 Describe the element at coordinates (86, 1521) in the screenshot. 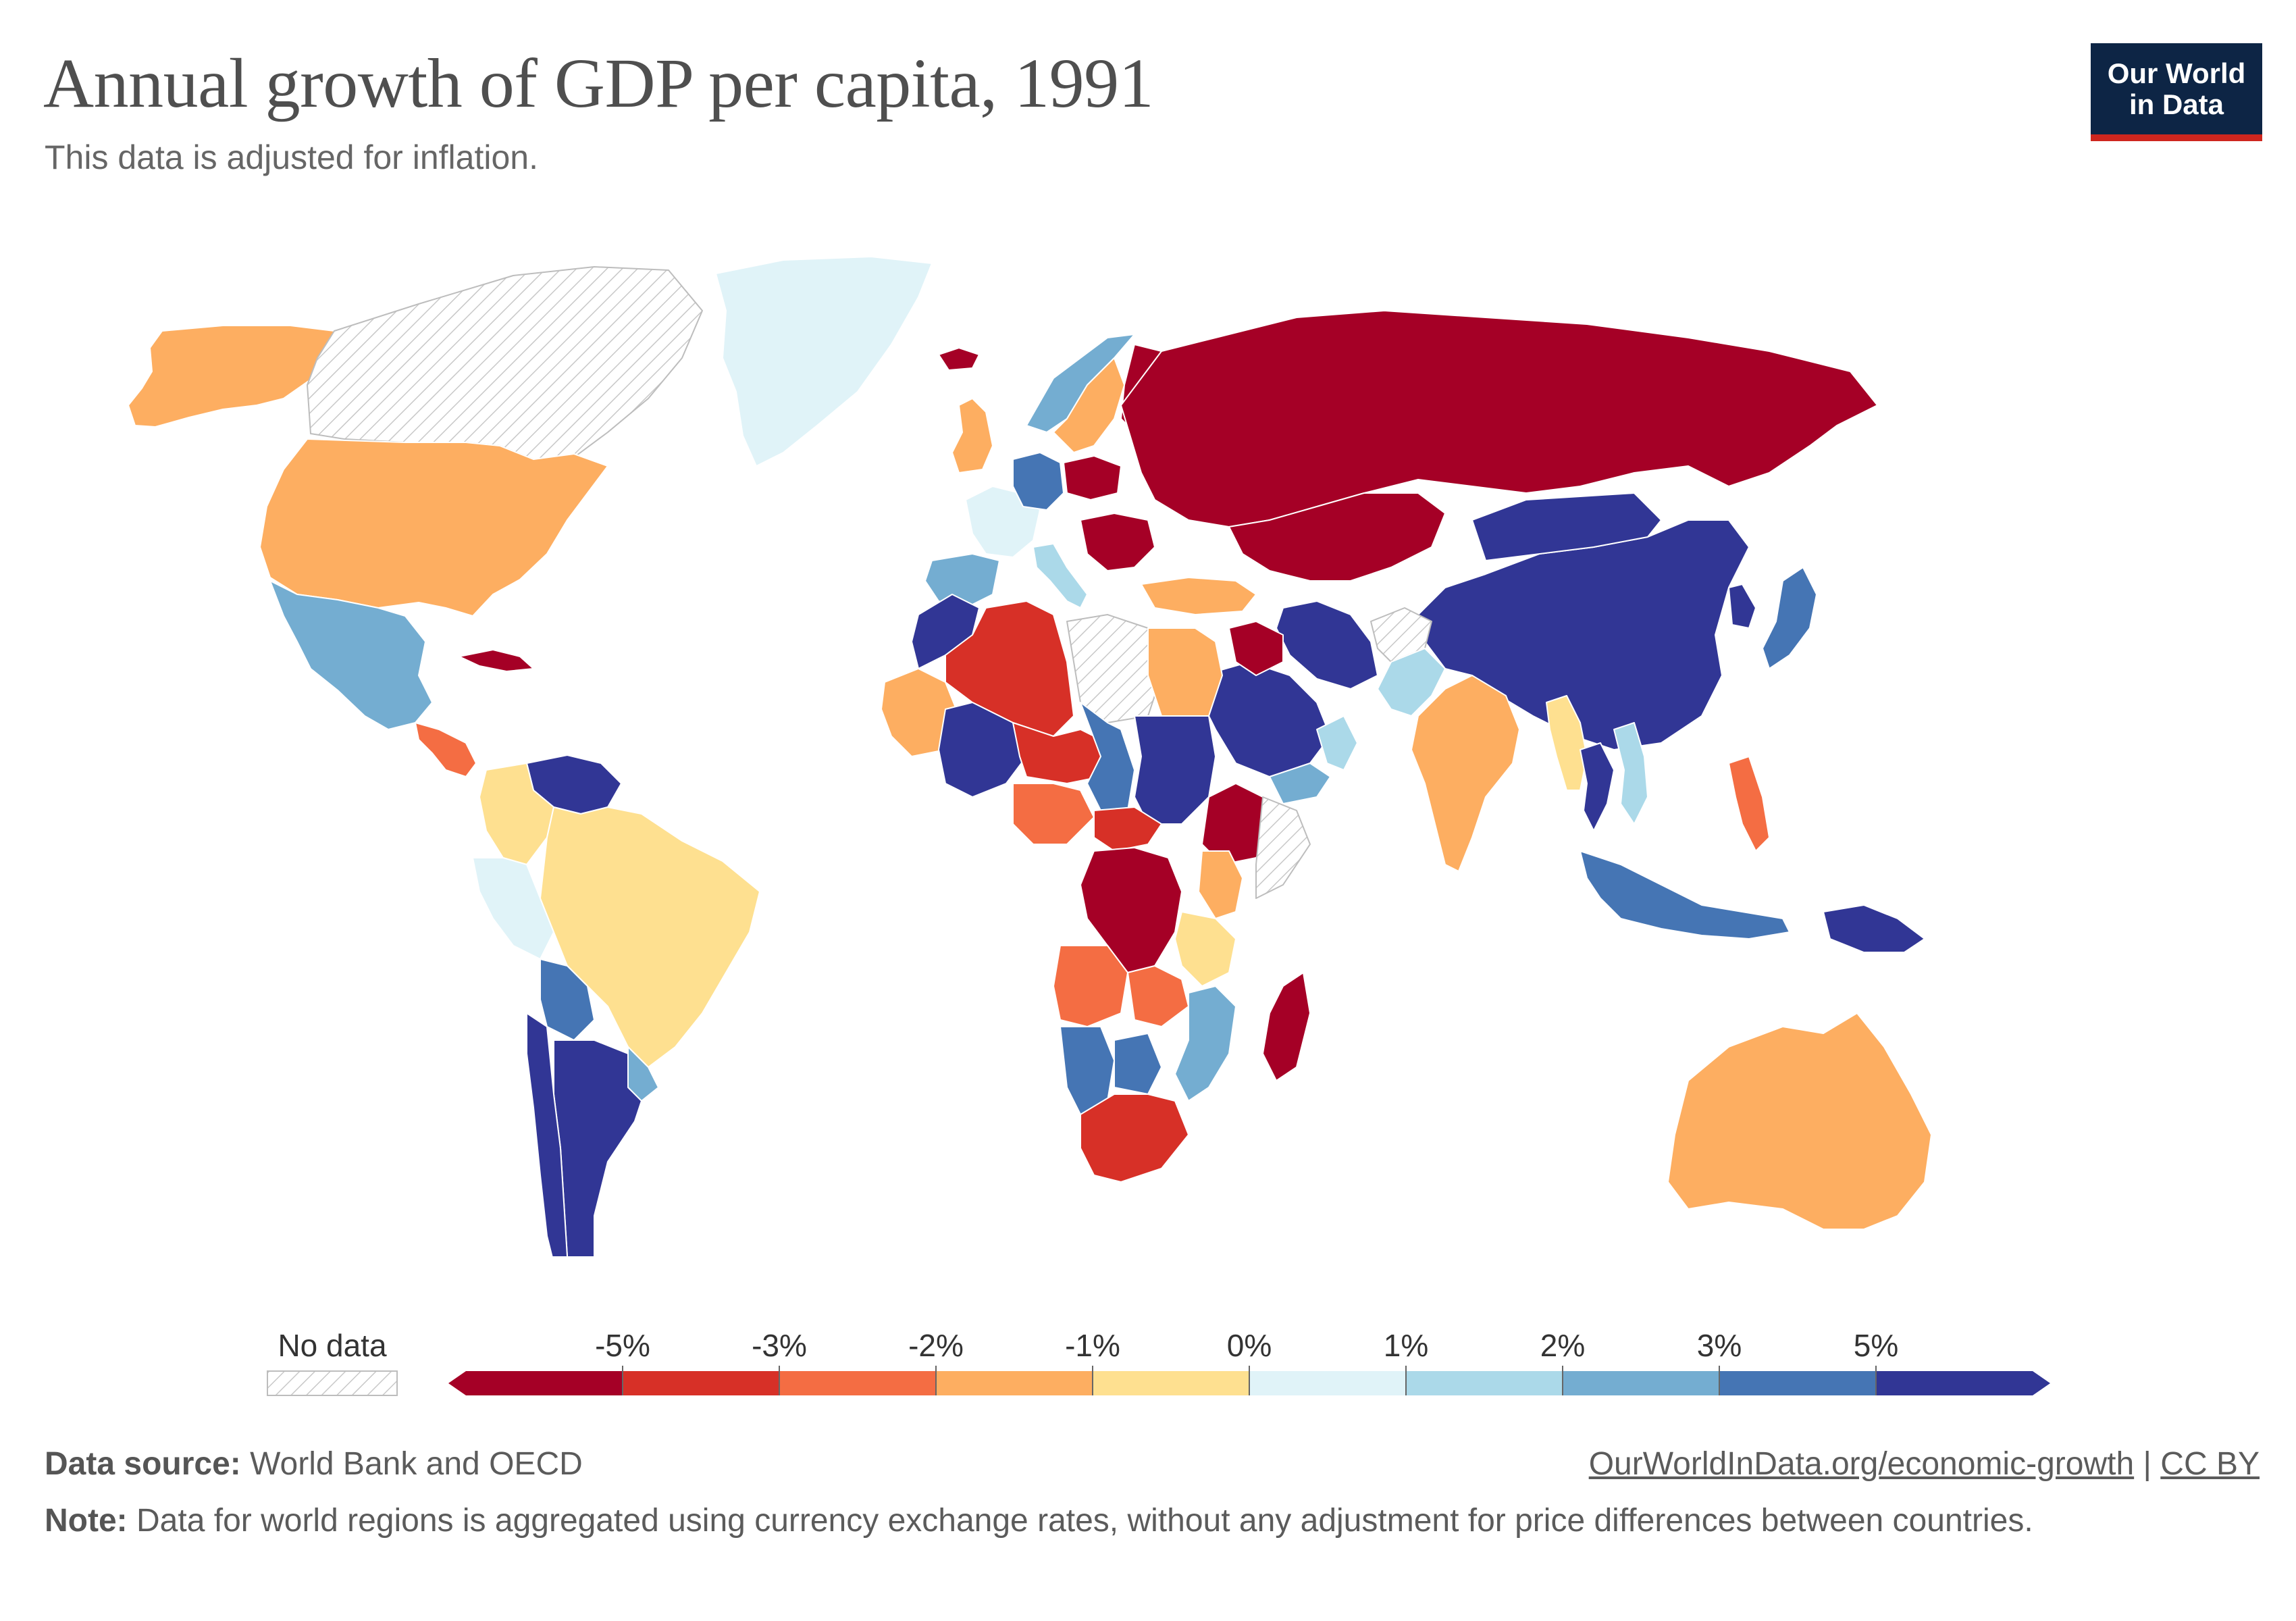

I see `note-label: Note:` at that location.